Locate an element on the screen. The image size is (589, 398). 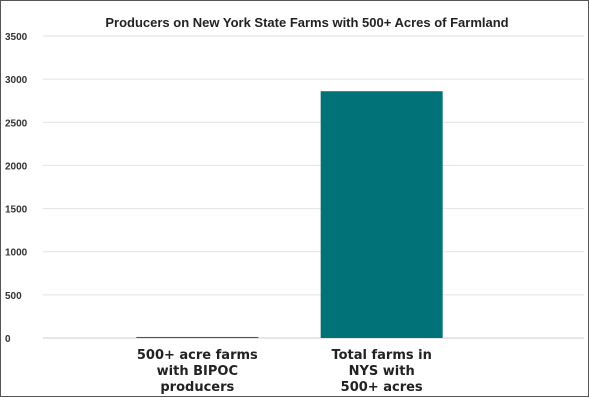
y-tick-label: 1000 is located at coordinates (16, 253).